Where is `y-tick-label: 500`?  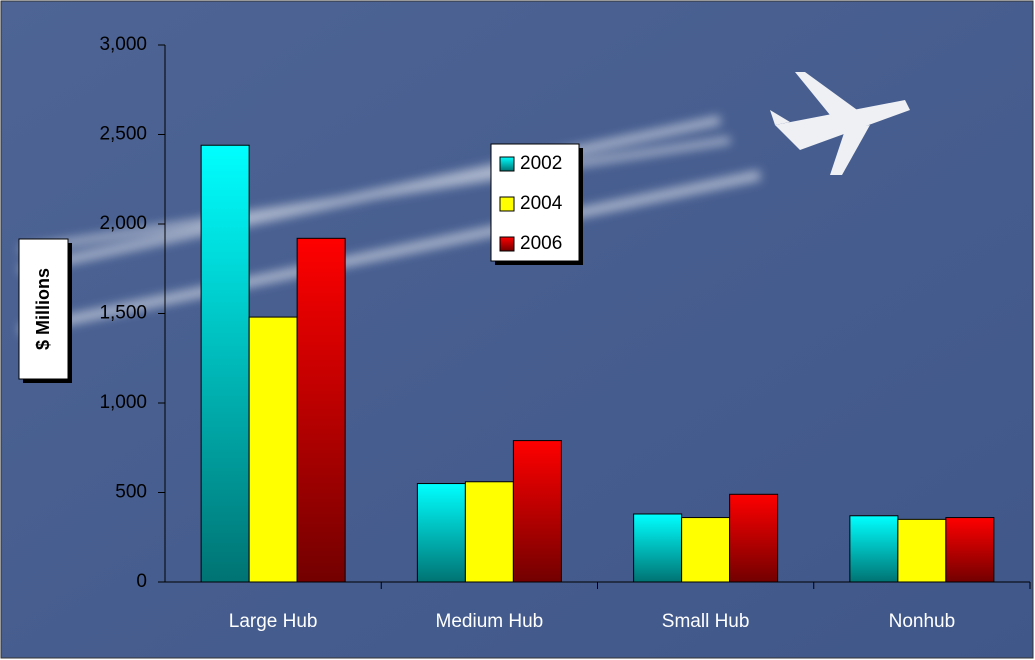
y-tick-label: 500 is located at coordinates (131, 492).